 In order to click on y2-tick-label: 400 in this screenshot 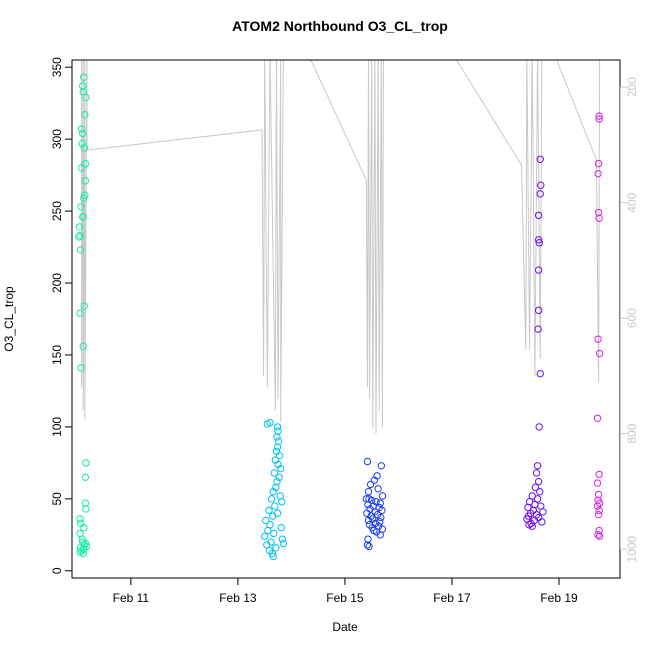, I will do `click(632, 202)`.